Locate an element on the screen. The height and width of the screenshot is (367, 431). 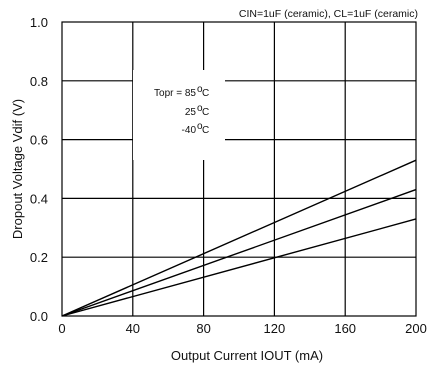
temperature-annotation: Topr = 85 o C25 o C-40 o C is located at coordinates (181, 110).